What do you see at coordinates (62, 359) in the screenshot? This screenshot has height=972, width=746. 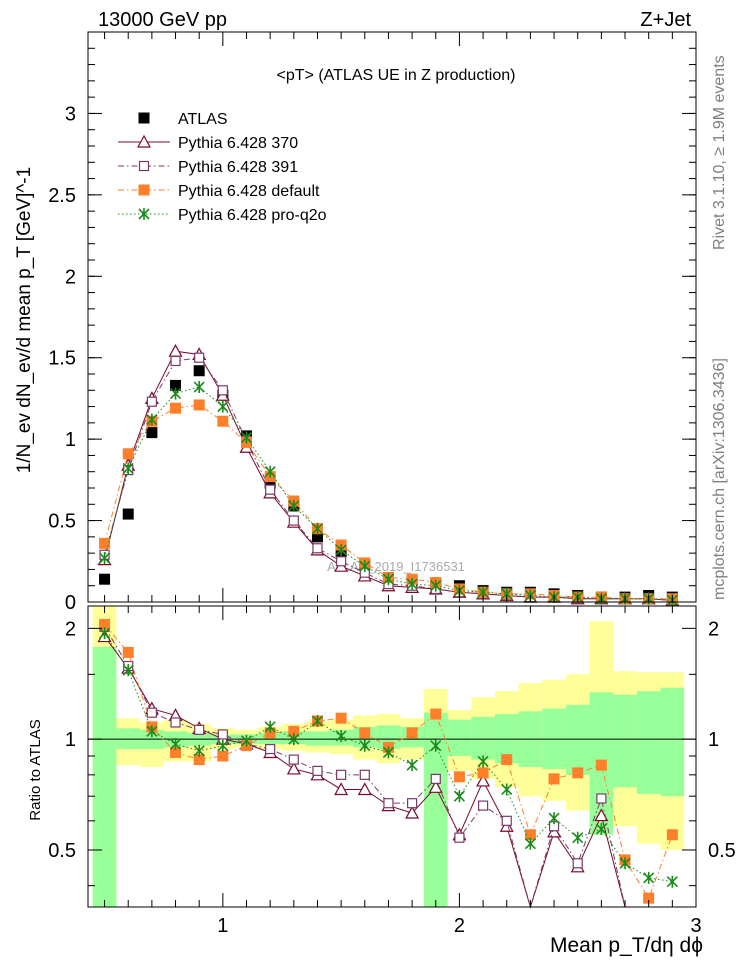 I see `main-ytick-label: 1.5` at bounding box center [62, 359].